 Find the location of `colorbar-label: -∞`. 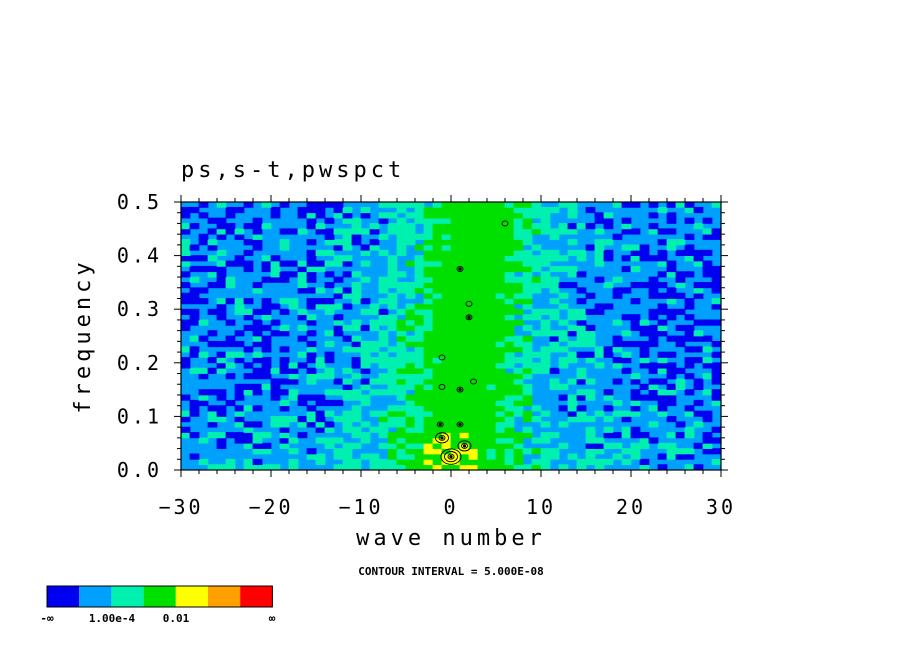

colorbar-label: -∞ is located at coordinates (47, 618).